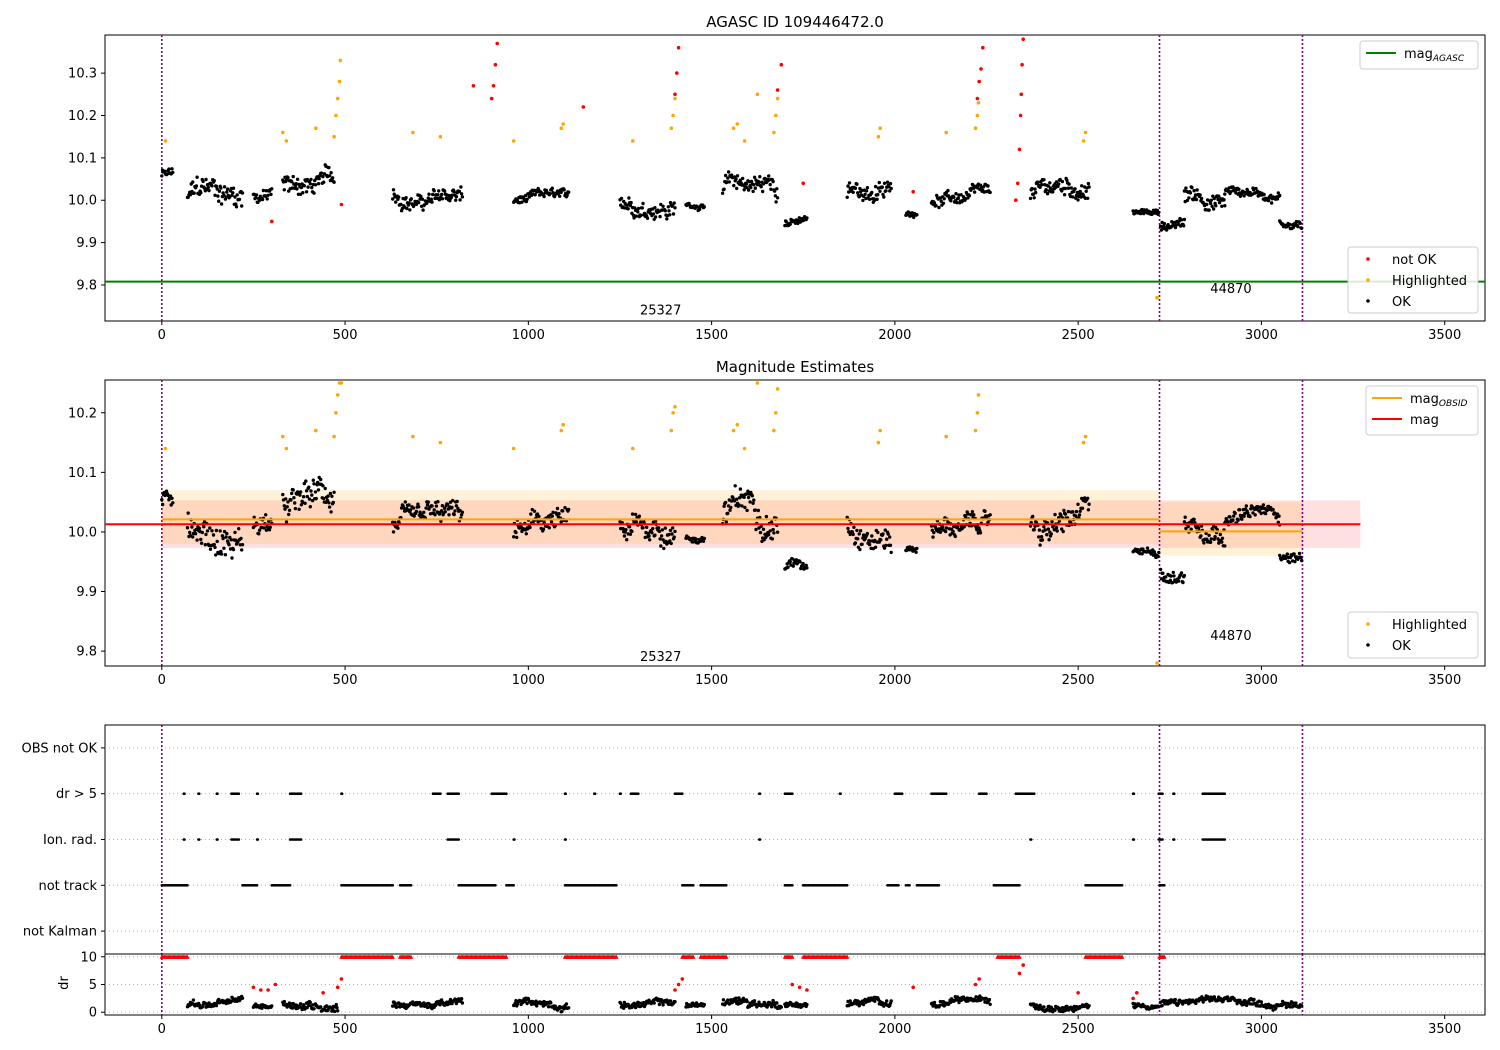 The height and width of the screenshot is (1050, 1500). I want to click on x-tick-label: 2500, so click(1078, 1029).